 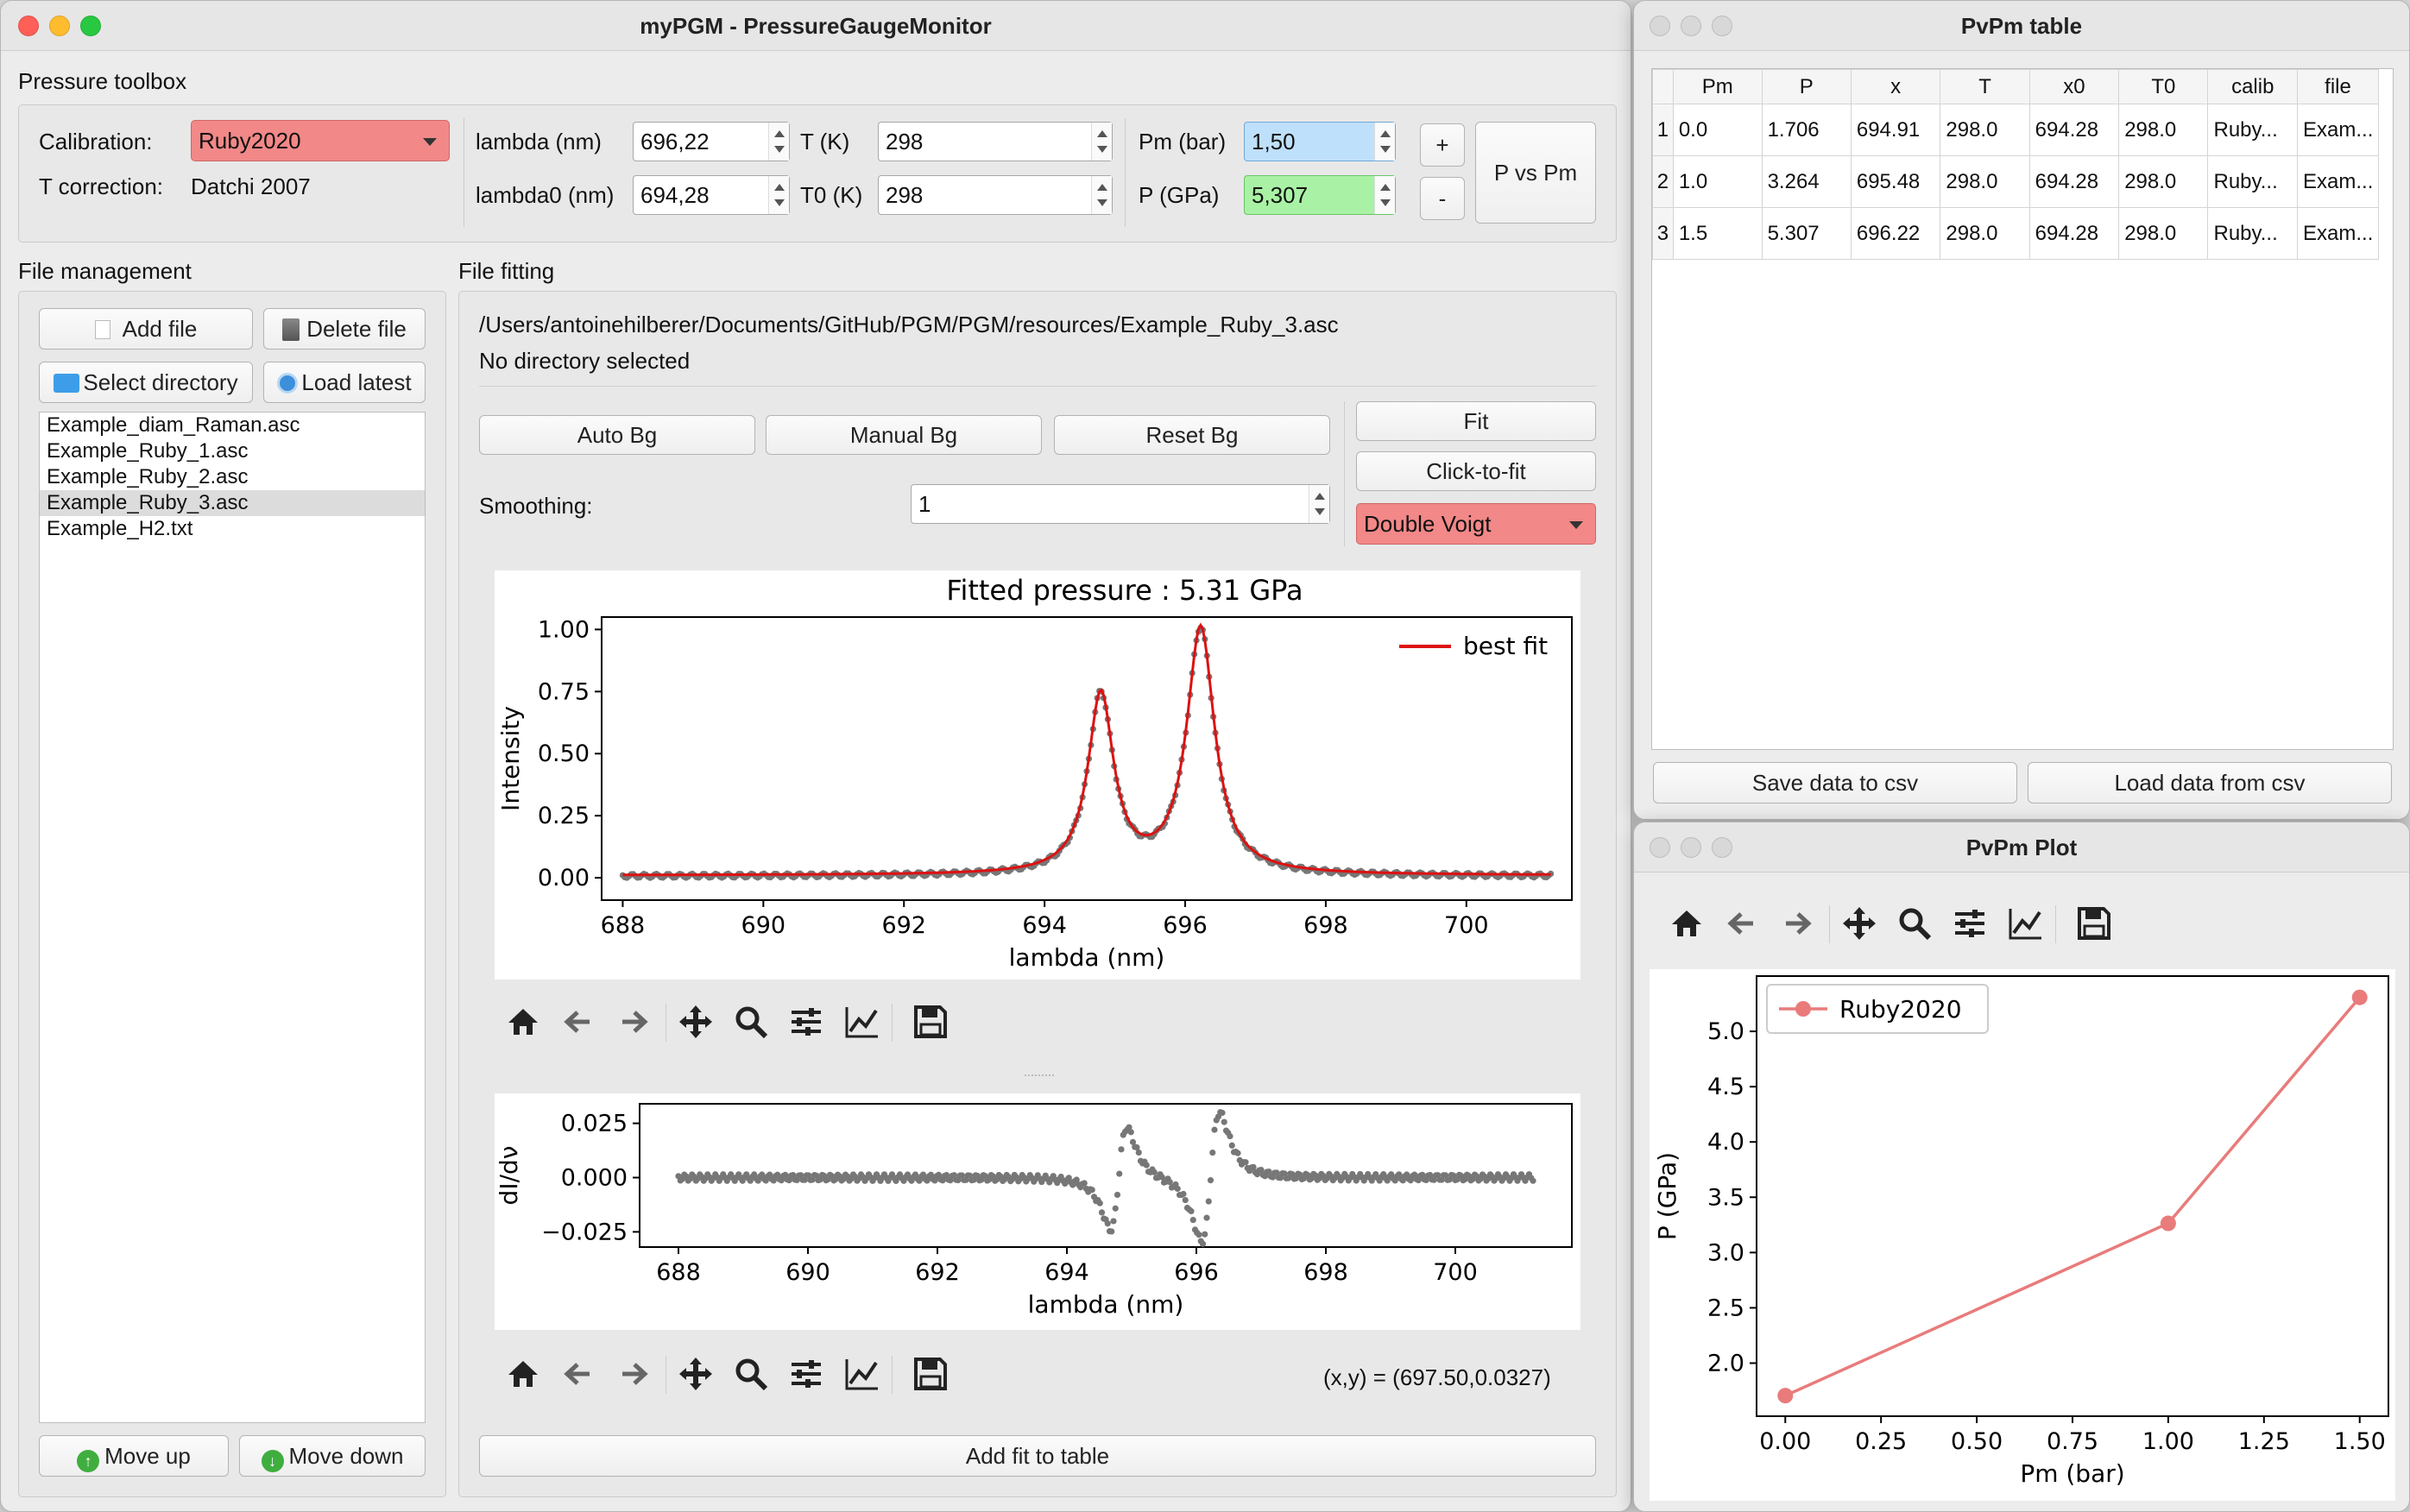 What do you see at coordinates (1102, 142) in the screenshot?
I see `t-stepper` at bounding box center [1102, 142].